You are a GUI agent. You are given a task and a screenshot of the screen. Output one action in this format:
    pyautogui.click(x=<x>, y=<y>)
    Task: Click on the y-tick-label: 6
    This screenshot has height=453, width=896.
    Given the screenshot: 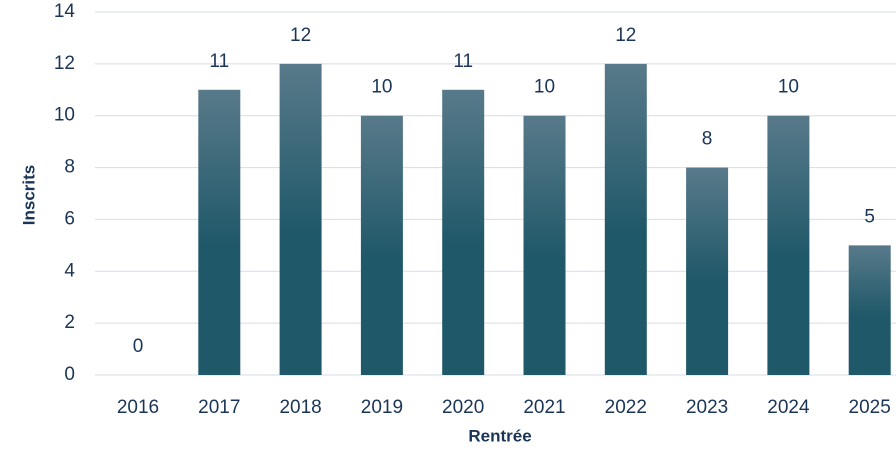 What is the action you would take?
    pyautogui.click(x=69, y=218)
    